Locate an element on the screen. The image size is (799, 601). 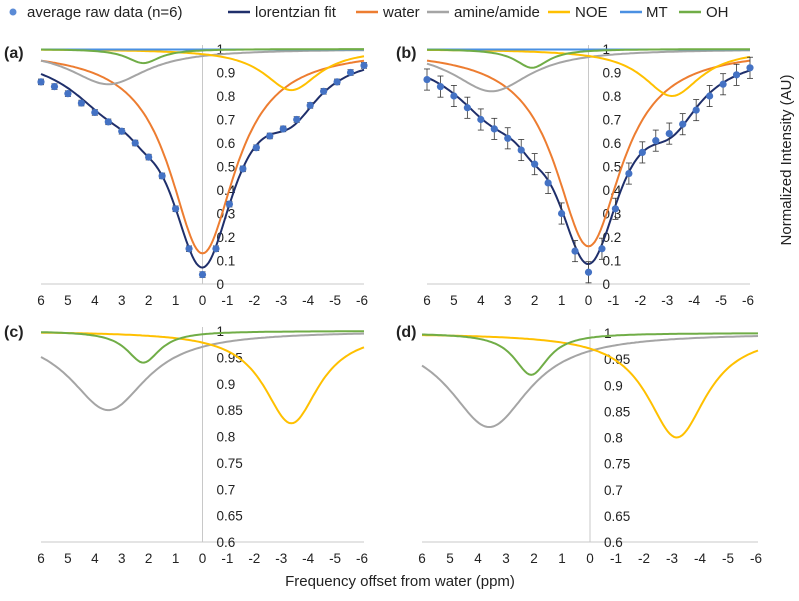
curve-oh is located at coordinates (588, 58).